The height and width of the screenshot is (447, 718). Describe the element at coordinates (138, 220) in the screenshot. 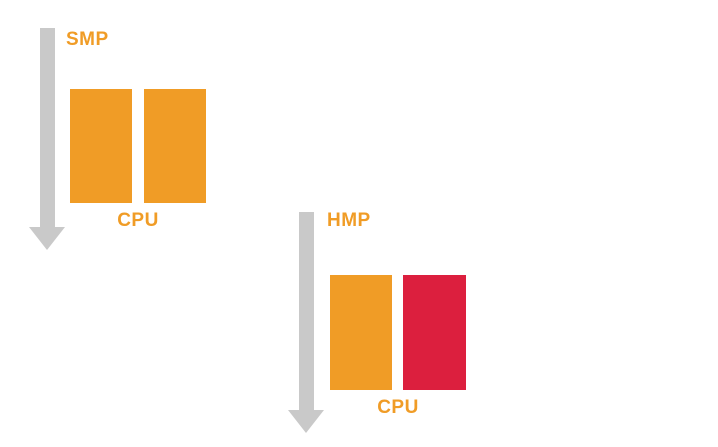

I see `smp-cpu-caption: CPU` at that location.